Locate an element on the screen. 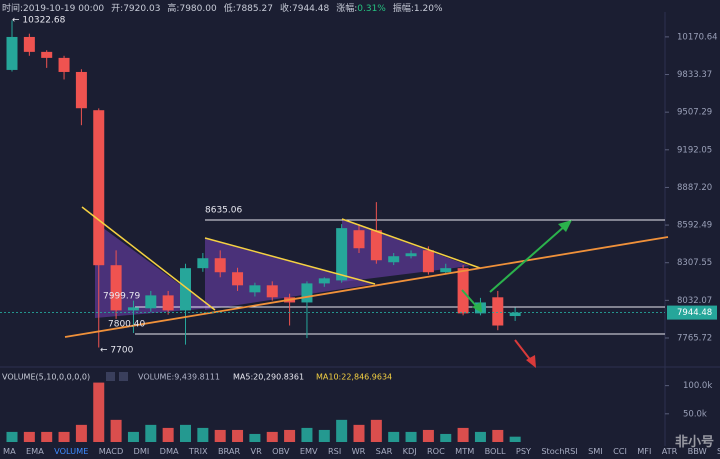  info-value: 7885.27 is located at coordinates (254, 9).